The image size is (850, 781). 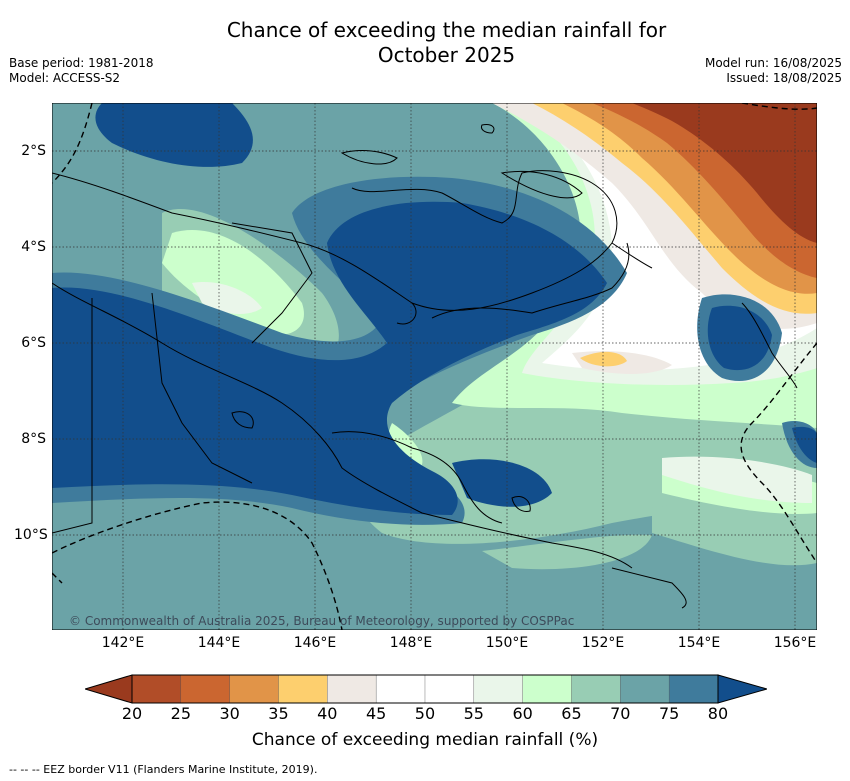 What do you see at coordinates (446, 55) in the screenshot?
I see `title-line-2: October 2025` at bounding box center [446, 55].